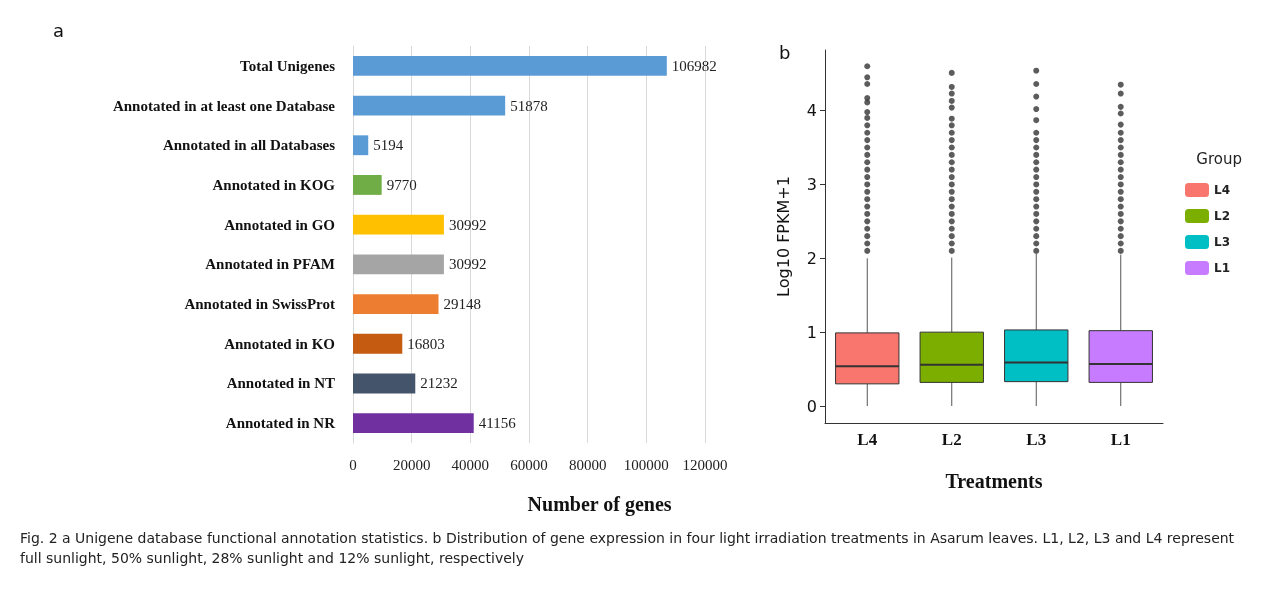 The width and height of the screenshot is (1283, 594). I want to click on y-tick-label: Total Unigenes, so click(288, 65).